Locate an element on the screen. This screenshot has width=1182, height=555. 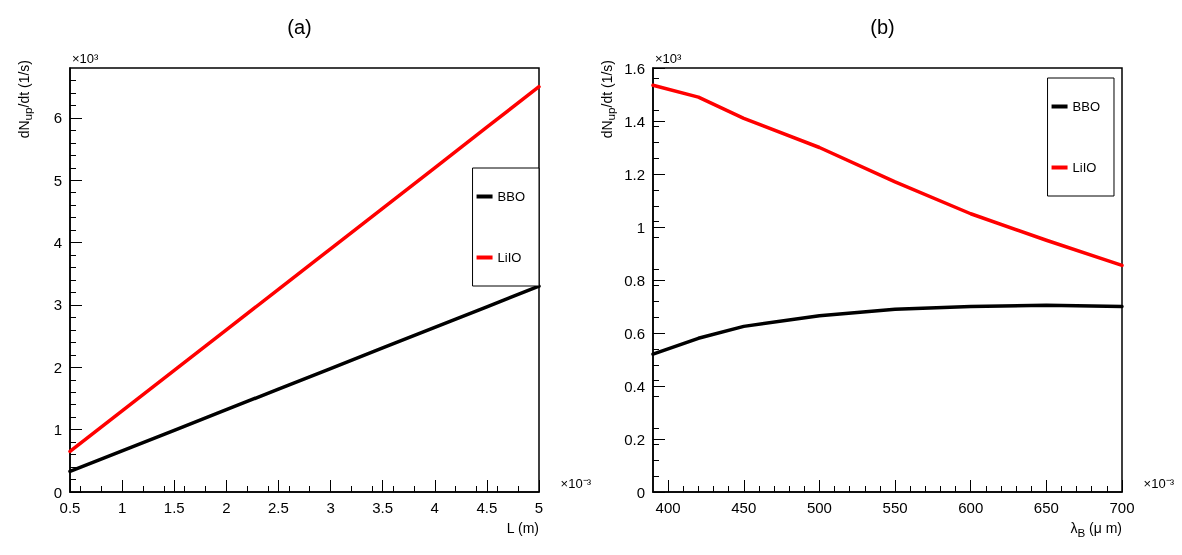
y-tick-label: 5 is located at coordinates (57, 180).